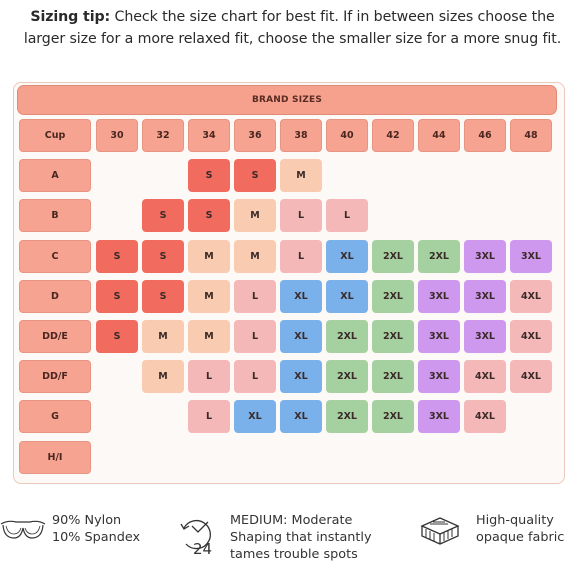  I want to click on cup-label-b: B, so click(55, 216).